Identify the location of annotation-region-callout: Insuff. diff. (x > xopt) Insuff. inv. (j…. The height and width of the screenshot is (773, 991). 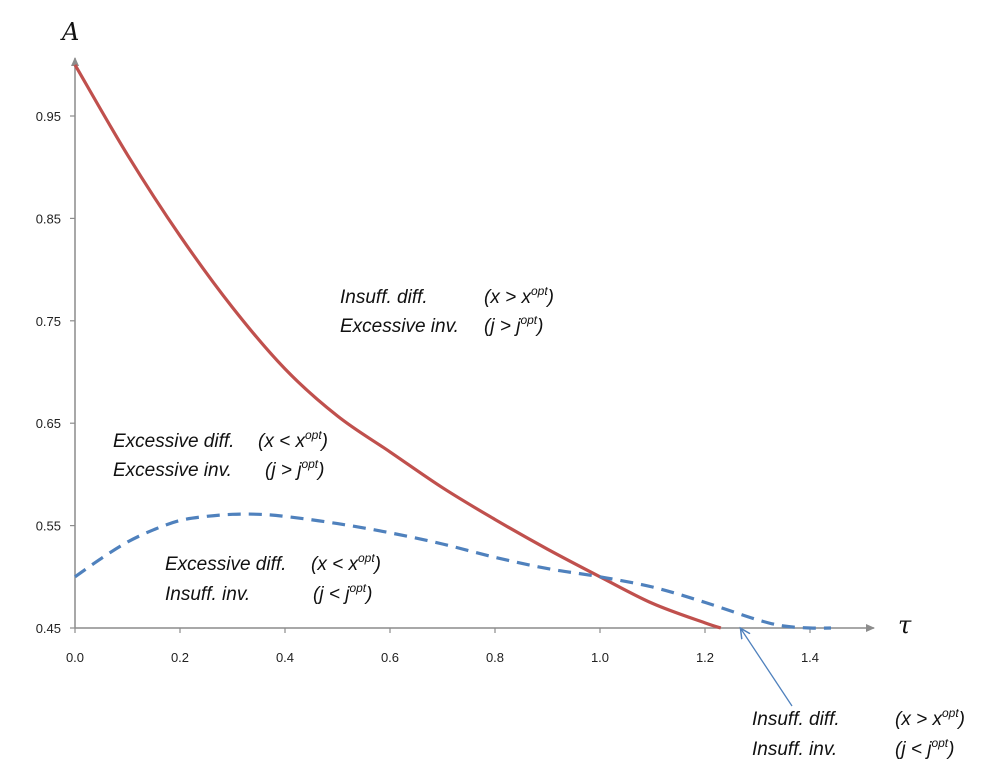
(853, 694).